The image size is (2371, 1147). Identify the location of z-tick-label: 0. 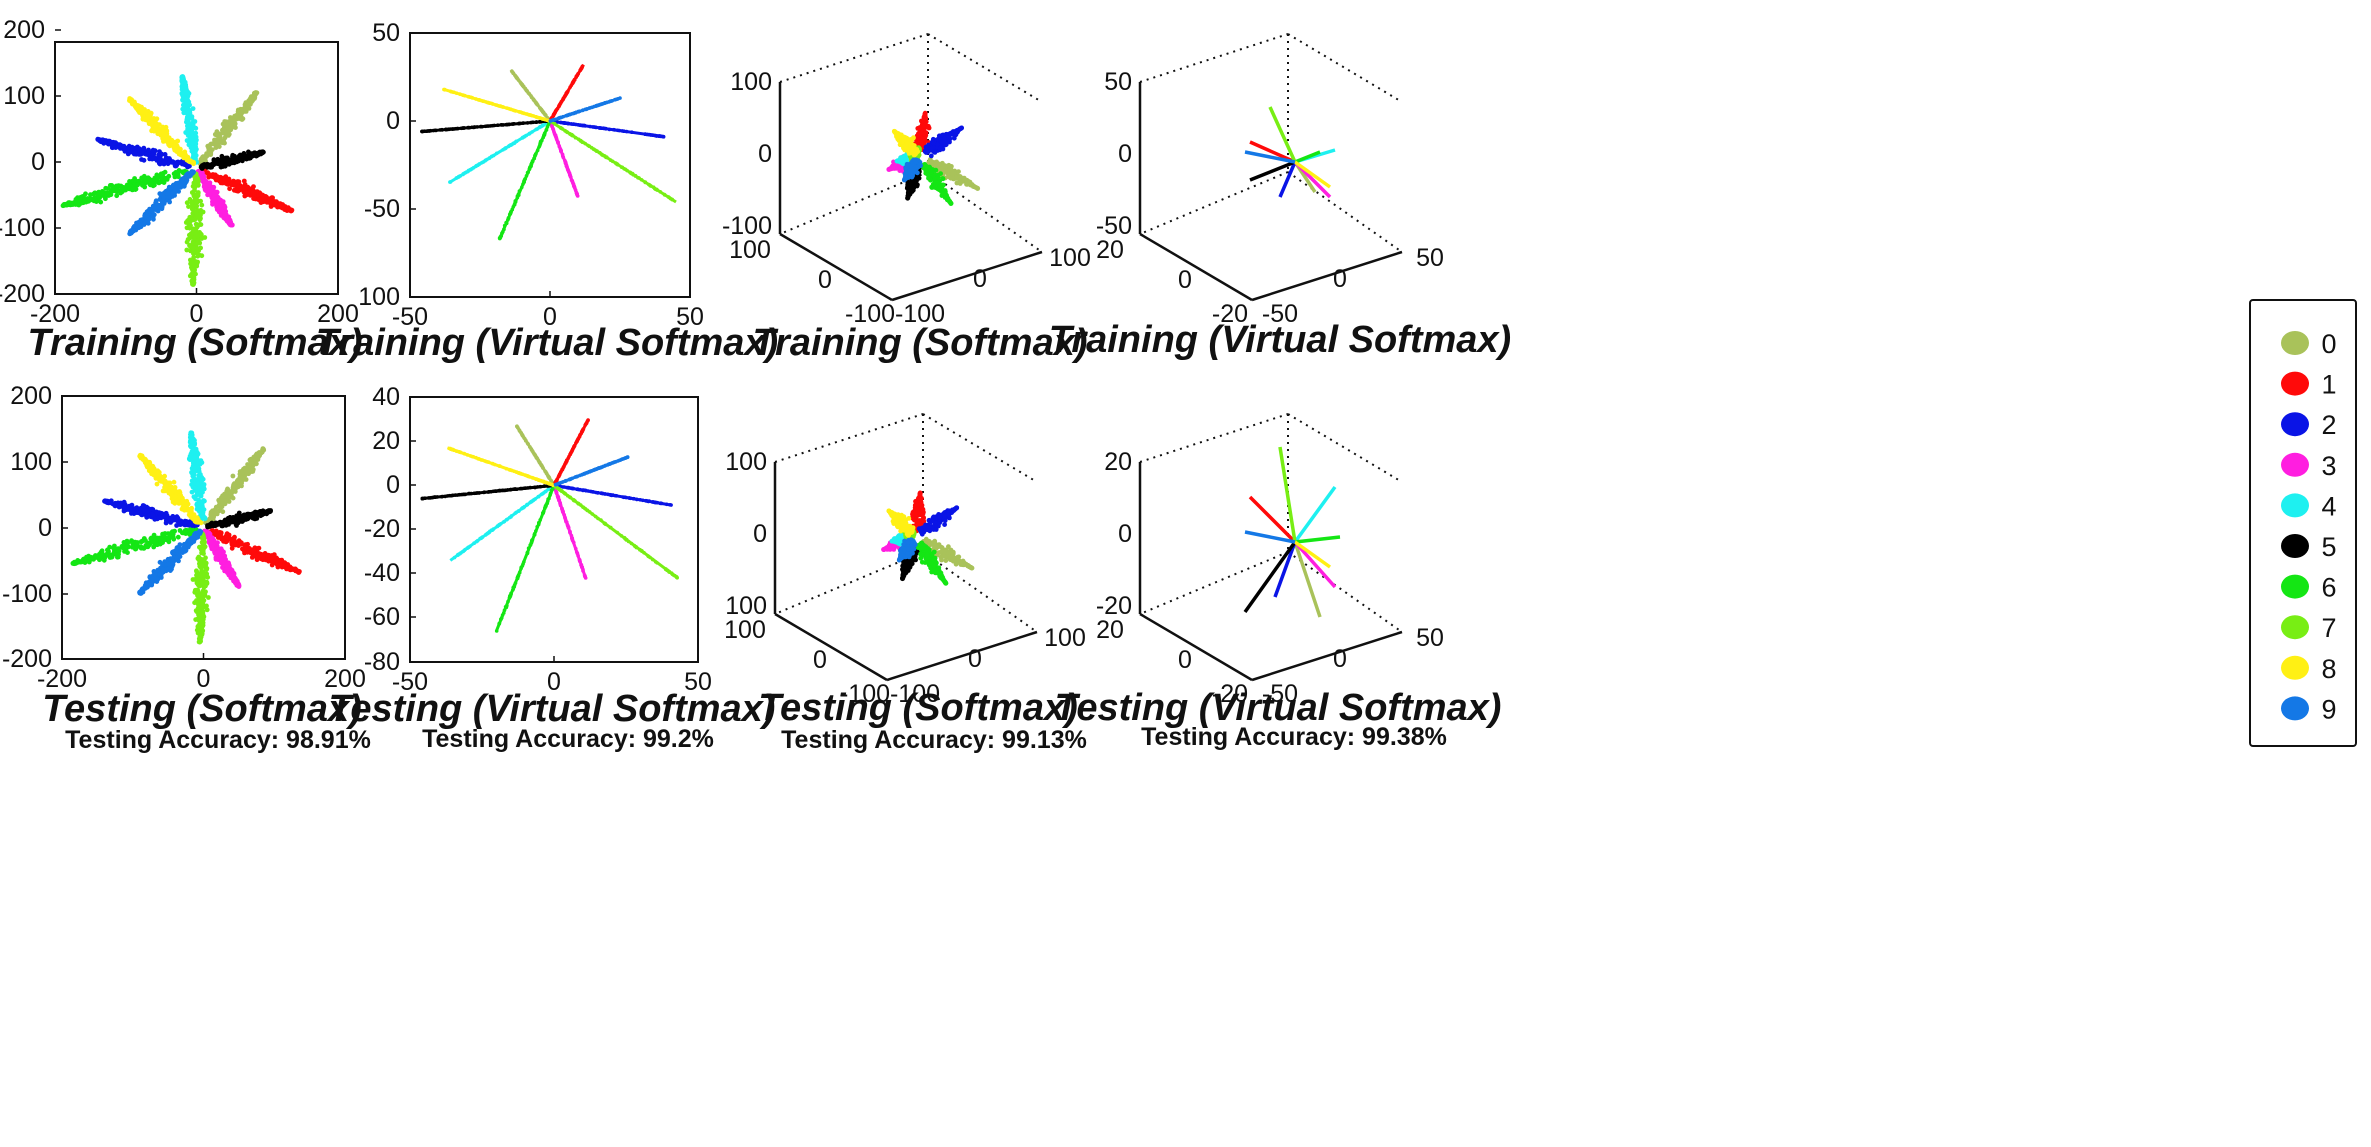
(1125, 154).